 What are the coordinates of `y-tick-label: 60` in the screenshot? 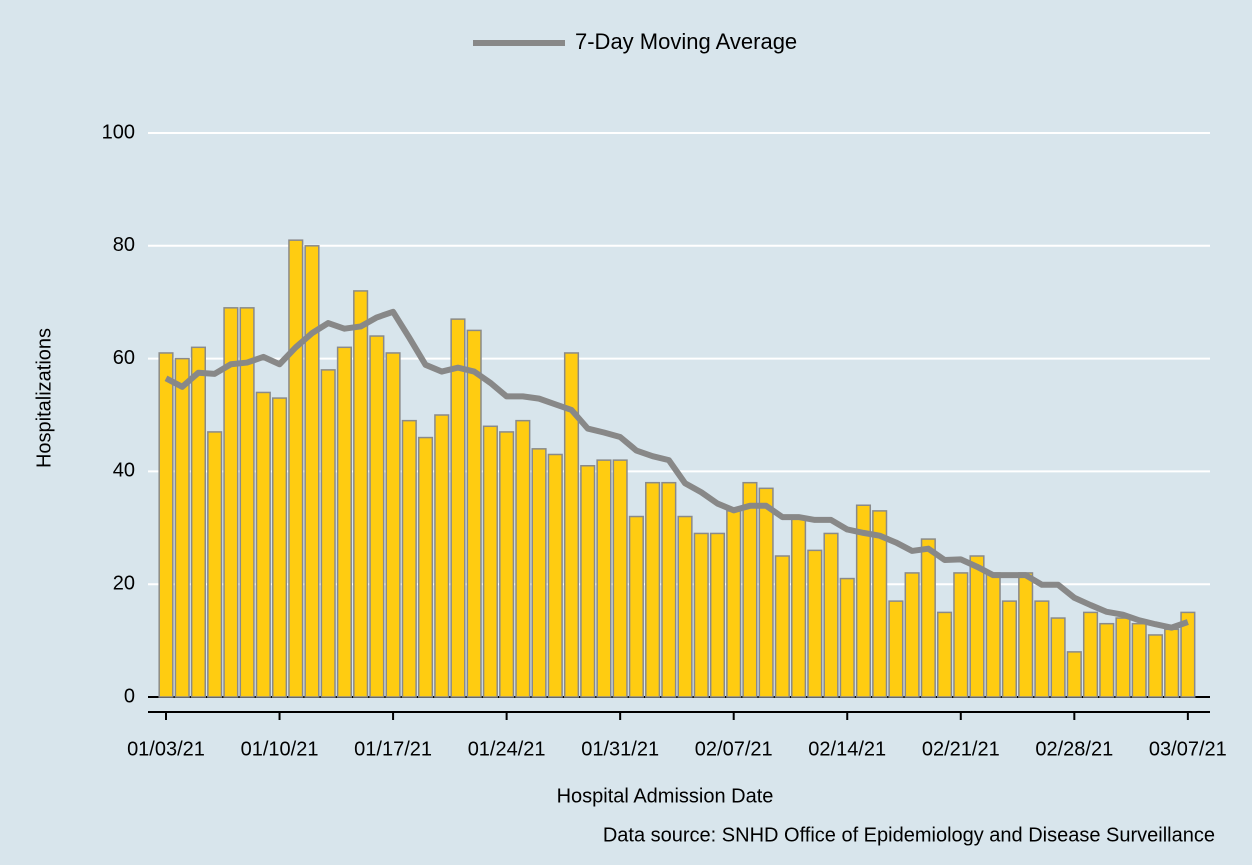 It's located at (124, 358).